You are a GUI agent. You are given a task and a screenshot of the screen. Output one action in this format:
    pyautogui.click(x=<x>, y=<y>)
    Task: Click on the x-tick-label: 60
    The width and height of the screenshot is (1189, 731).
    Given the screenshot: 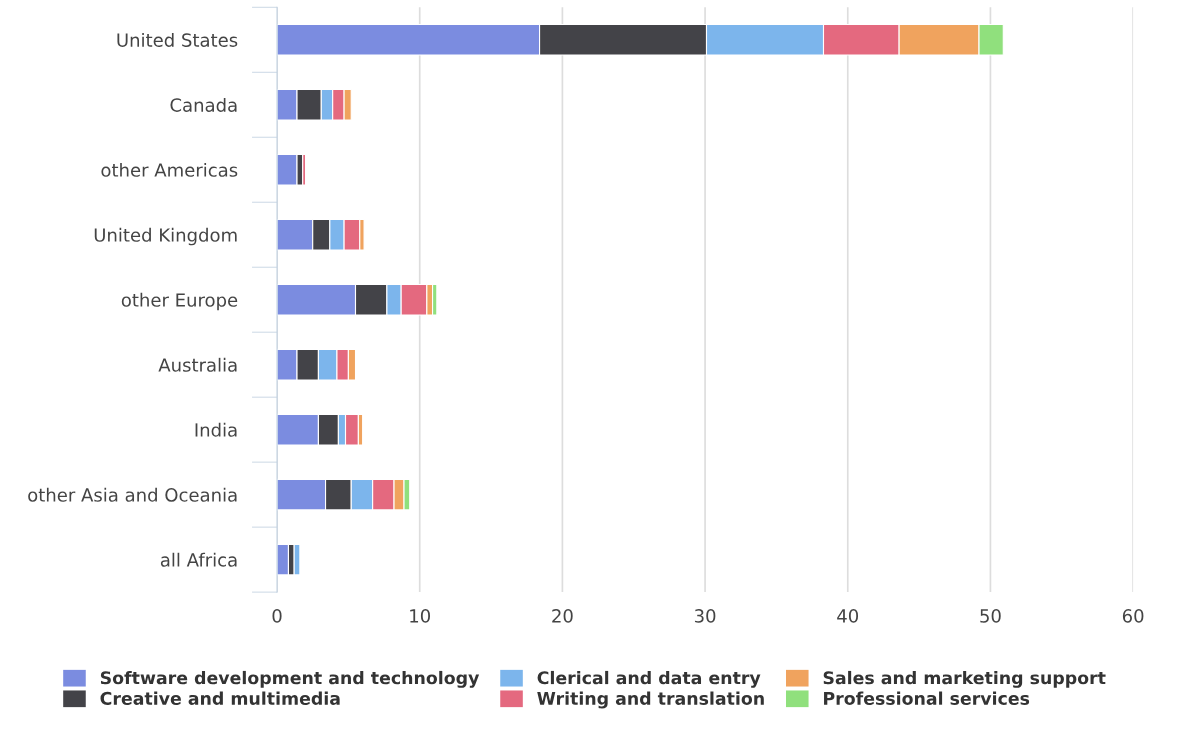 What is the action you would take?
    pyautogui.click(x=1133, y=616)
    